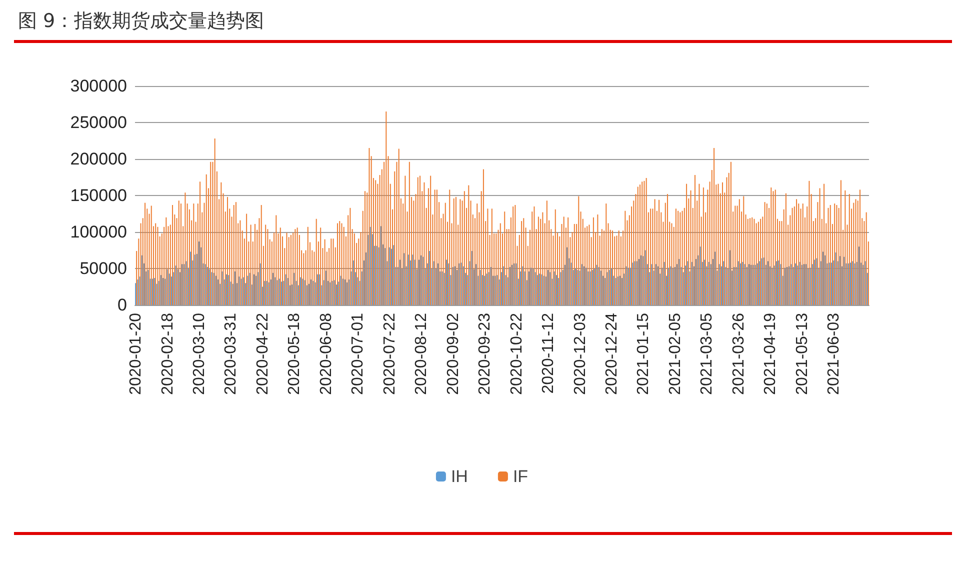 The height and width of the screenshot is (582, 964). Describe the element at coordinates (771, 353) in the screenshot. I see `x-tick-label: 2021-04-19` at that location.